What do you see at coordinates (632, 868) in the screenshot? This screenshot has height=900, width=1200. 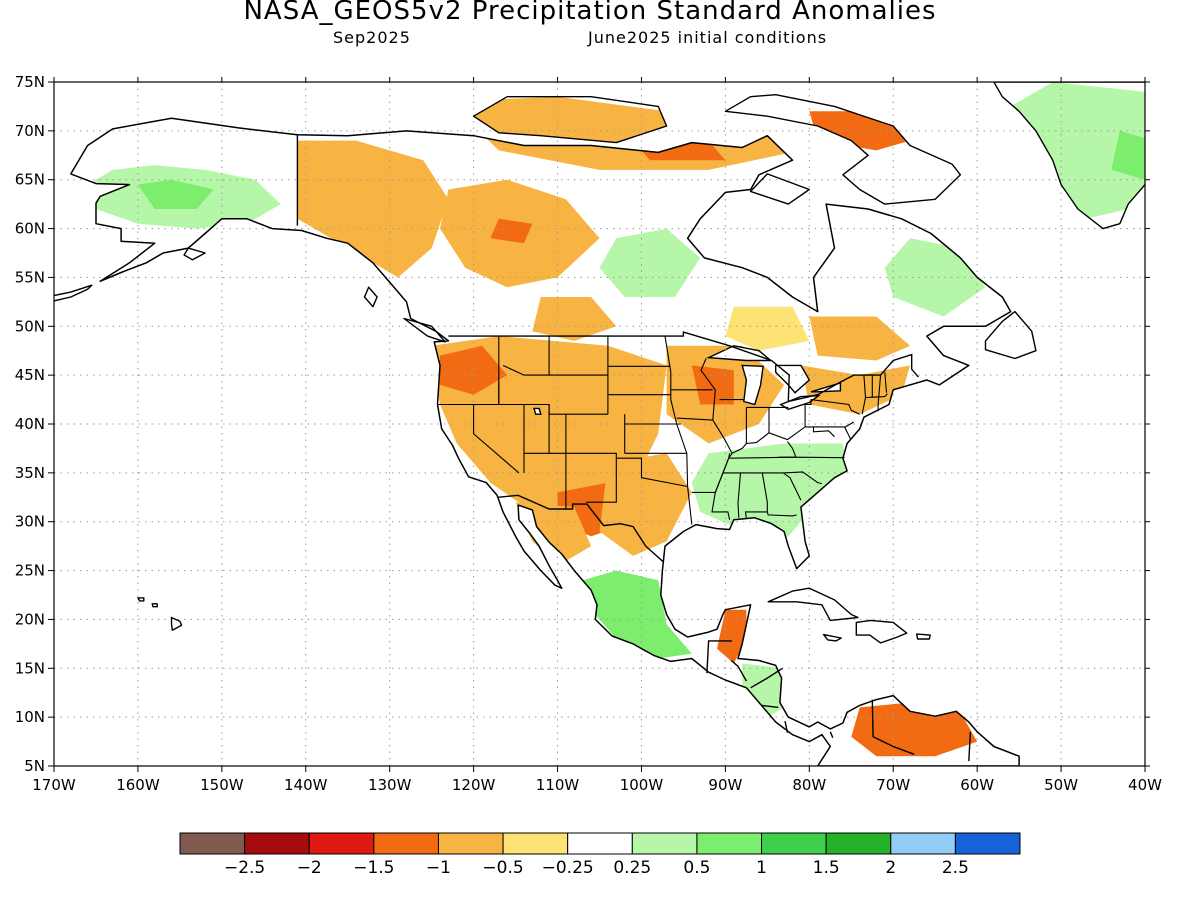 I see `colorbar-label: 0.25` at bounding box center [632, 868].